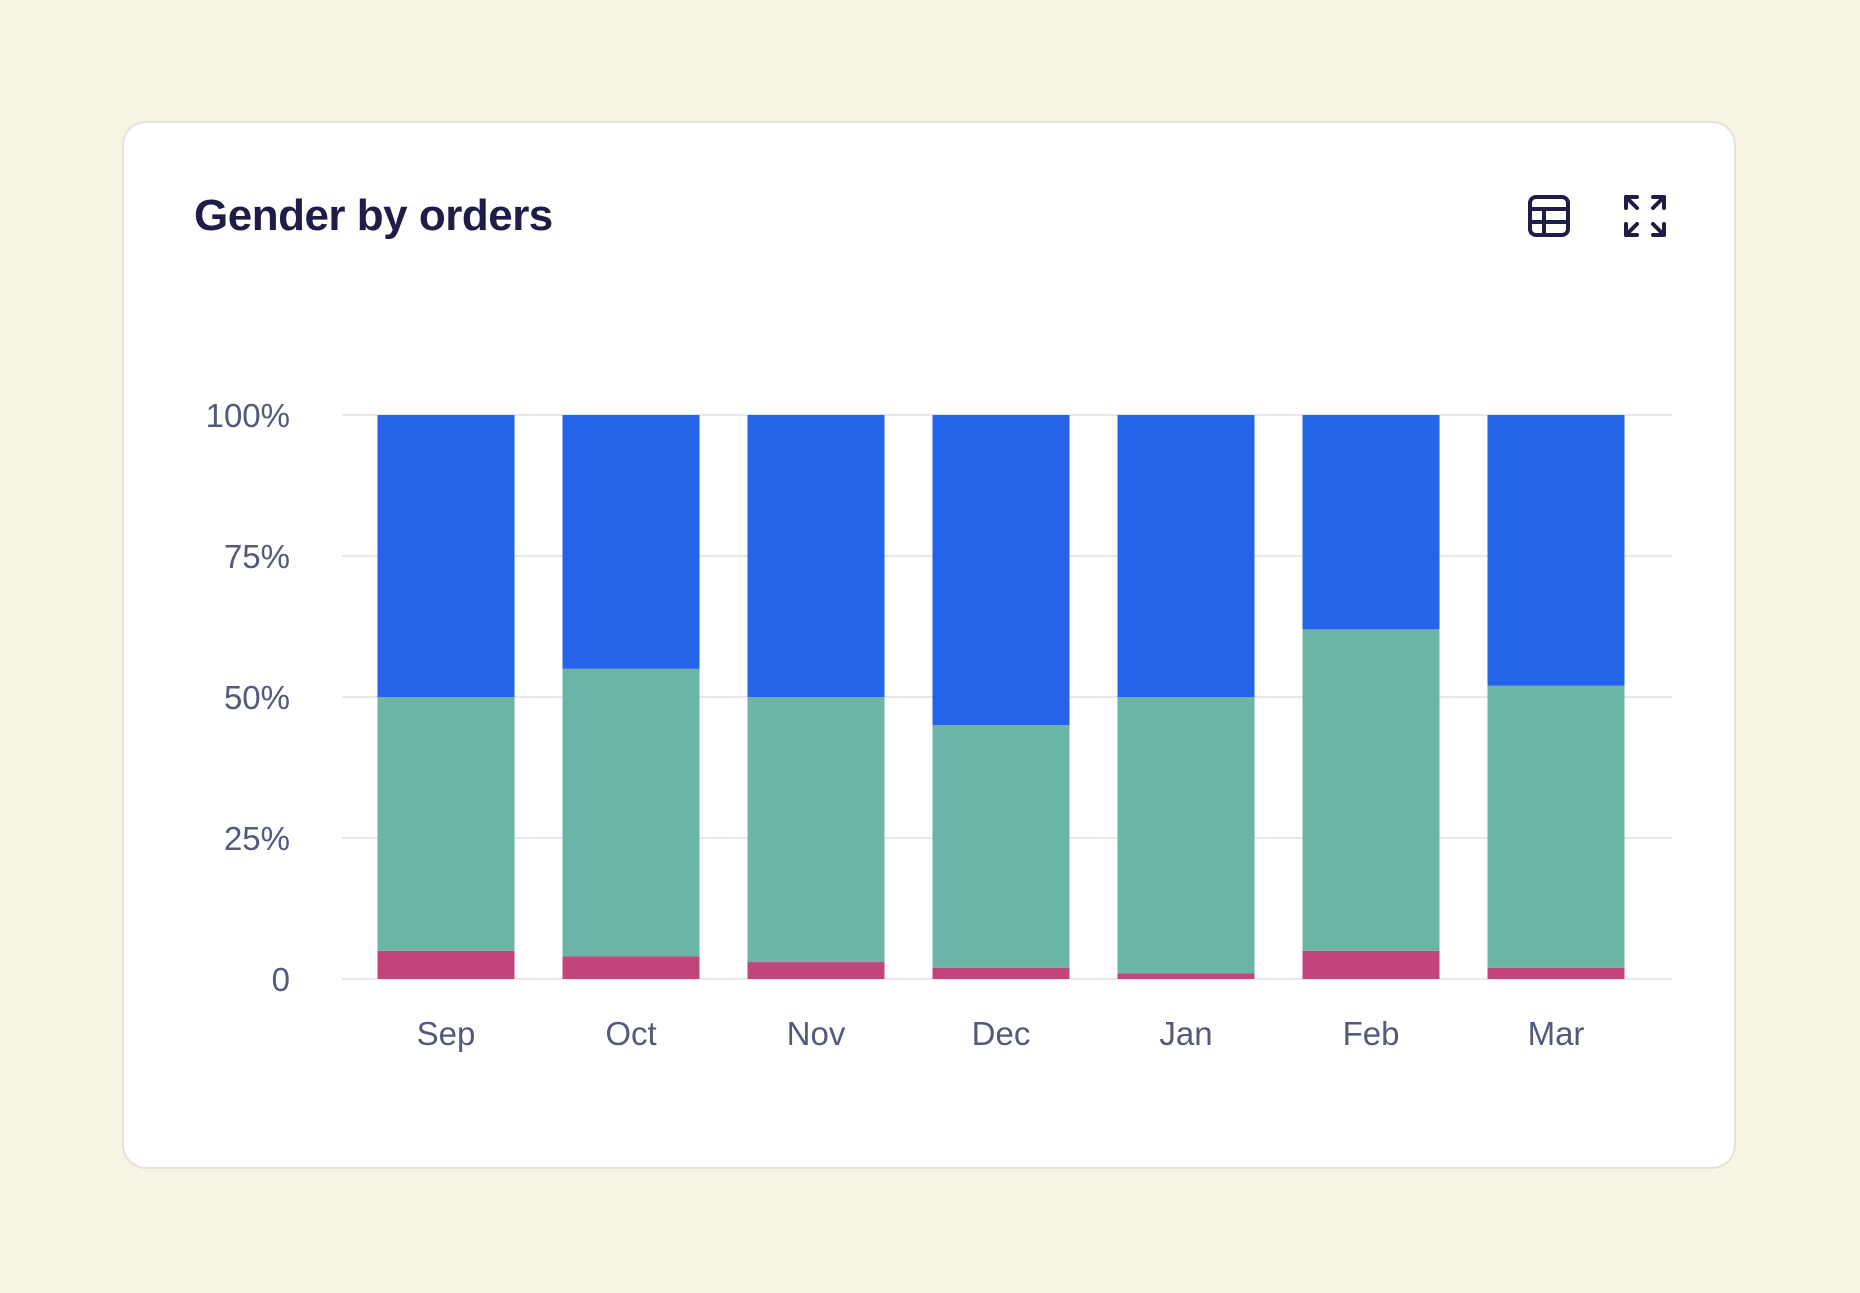 Image resolution: width=1860 pixels, height=1293 pixels. I want to click on expand-icon, so click(1645, 216).